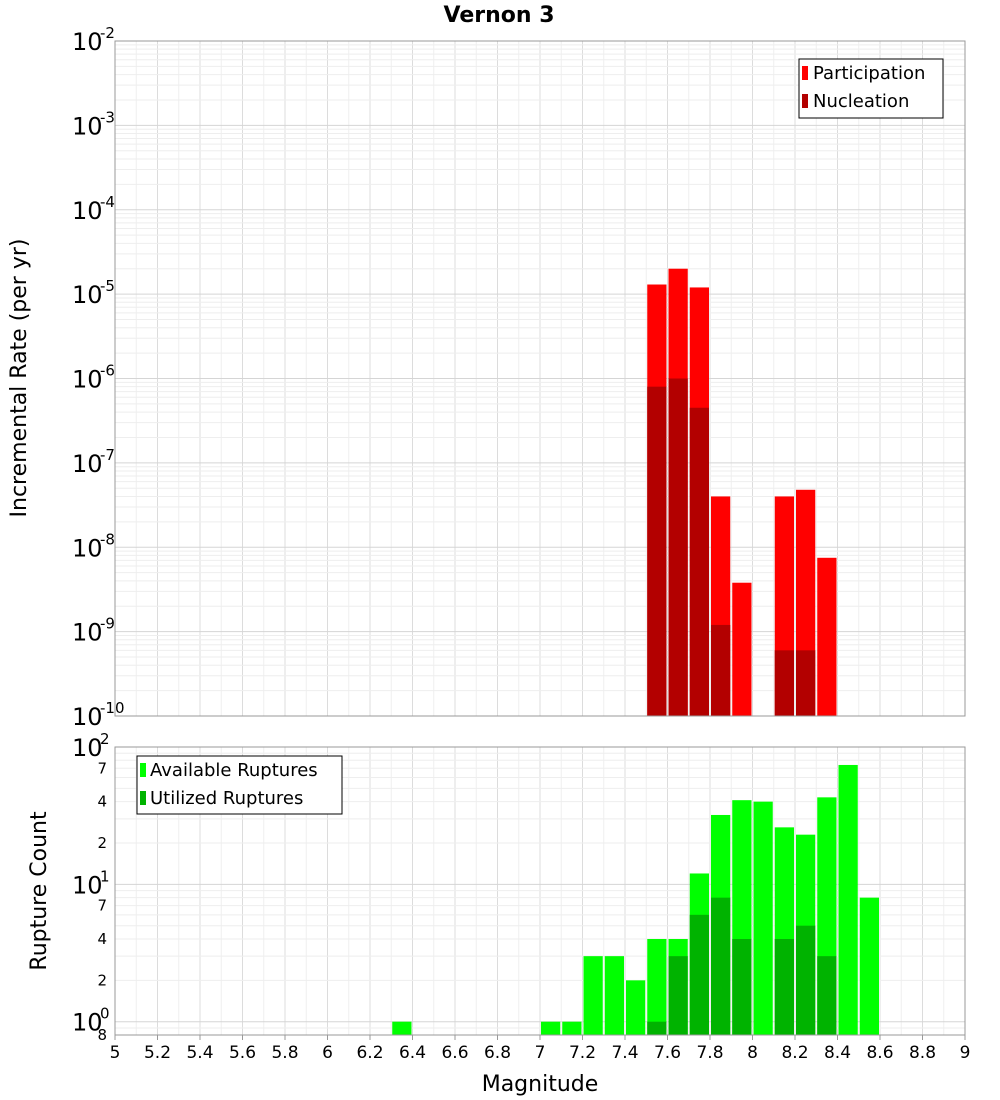 This screenshot has height=1100, width=1000. What do you see at coordinates (624, 1053) in the screenshot?
I see `x-tick-label: 7.4` at bounding box center [624, 1053].